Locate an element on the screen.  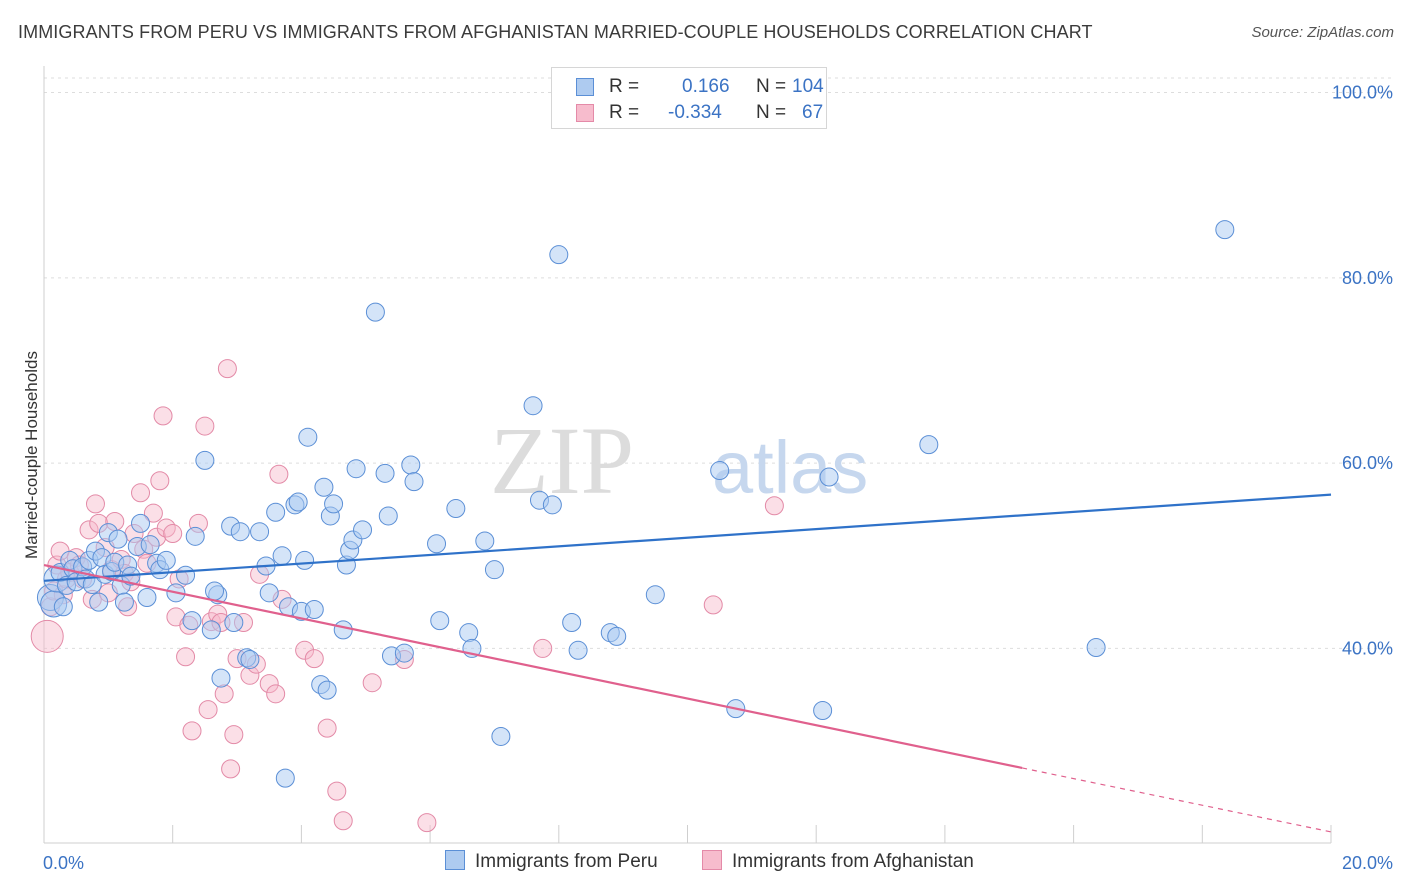
legend-n-value-afghanistan: 67 is located at coordinates (813, 112).